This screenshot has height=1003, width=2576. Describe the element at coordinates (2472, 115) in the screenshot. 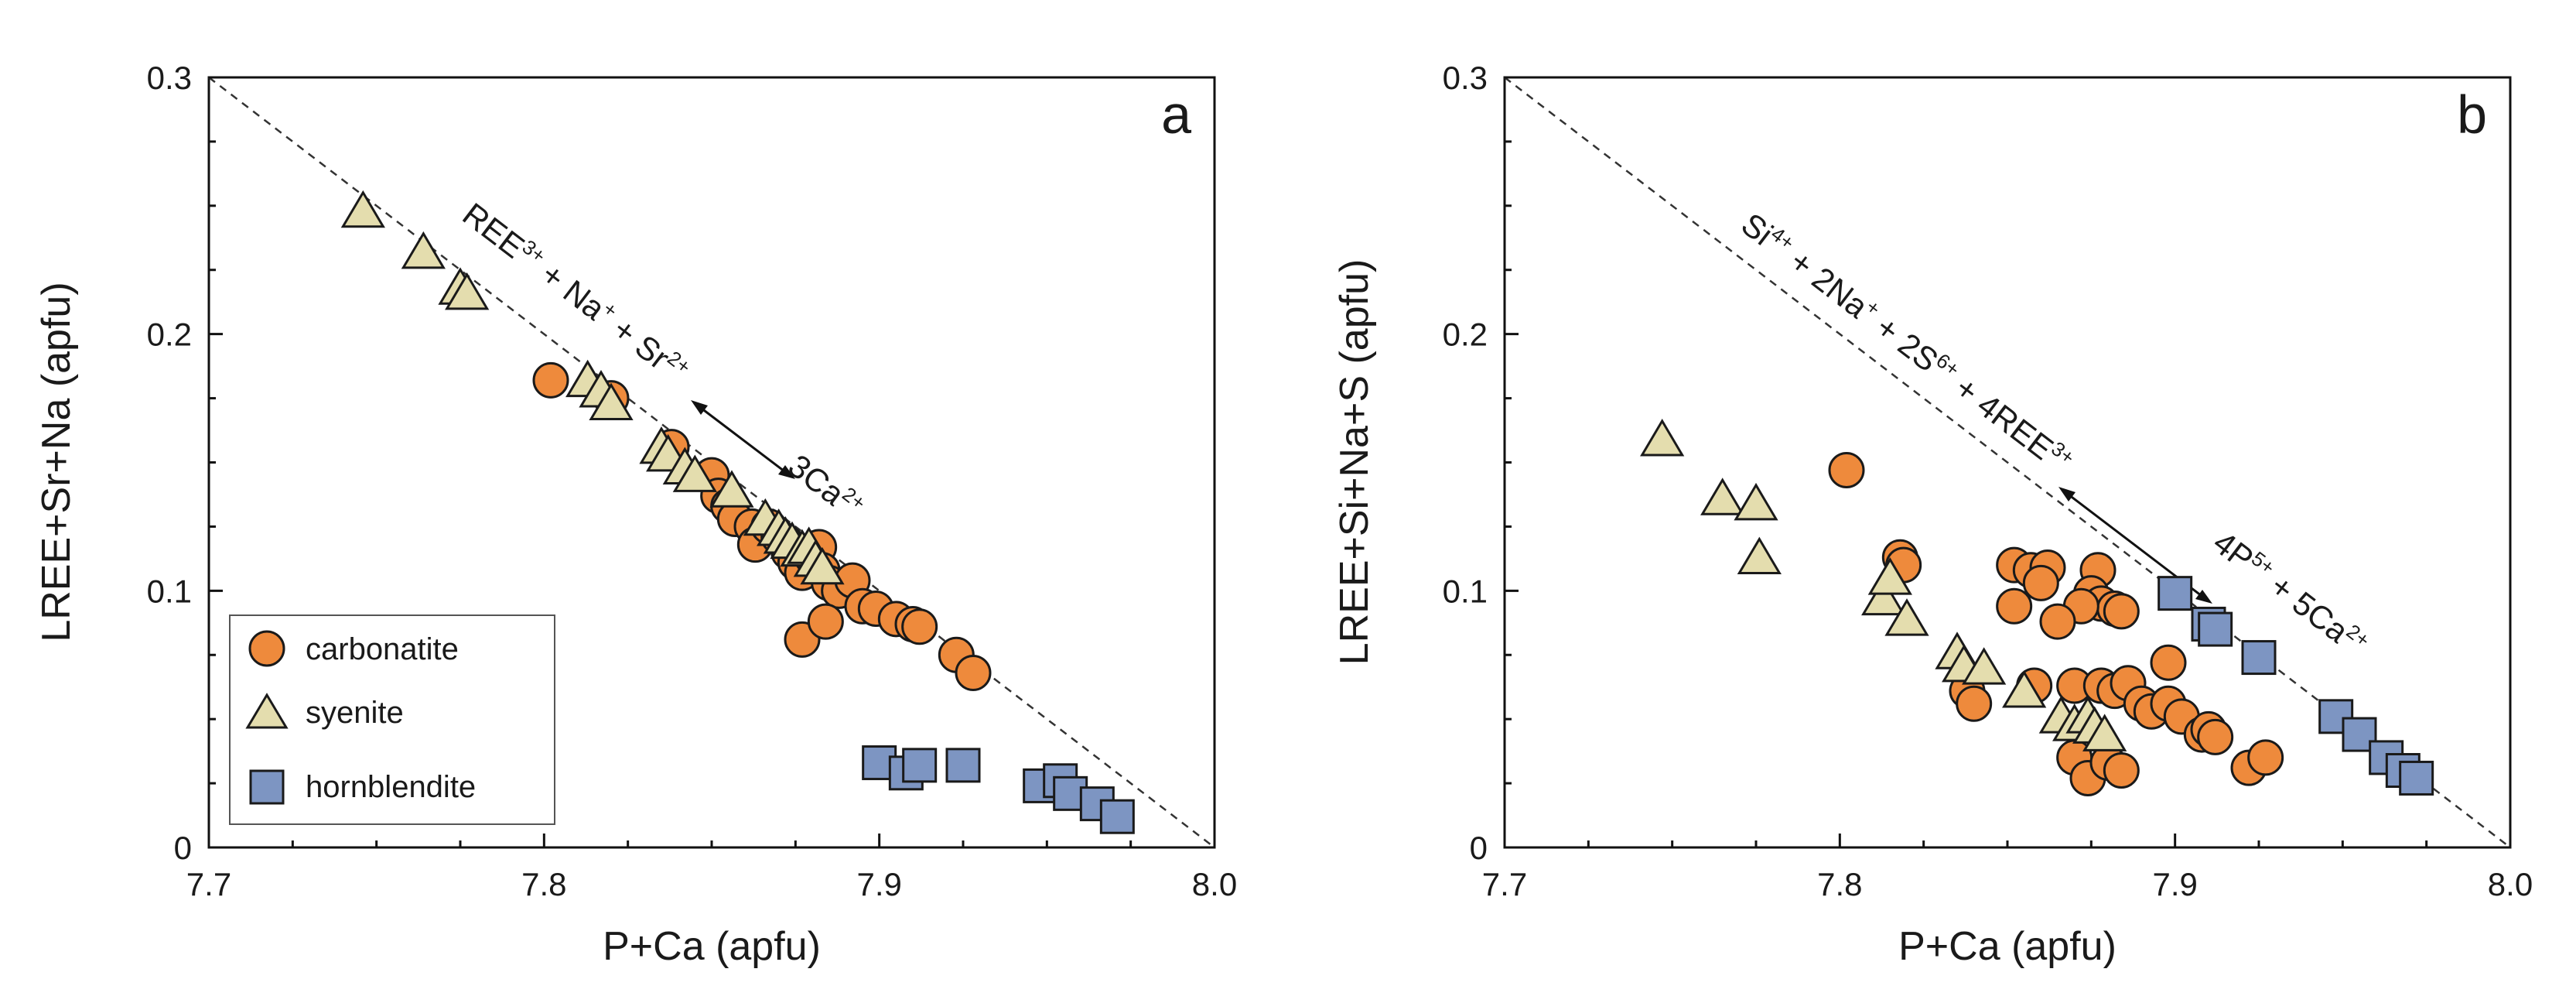

I see `panel-label: b` at that location.